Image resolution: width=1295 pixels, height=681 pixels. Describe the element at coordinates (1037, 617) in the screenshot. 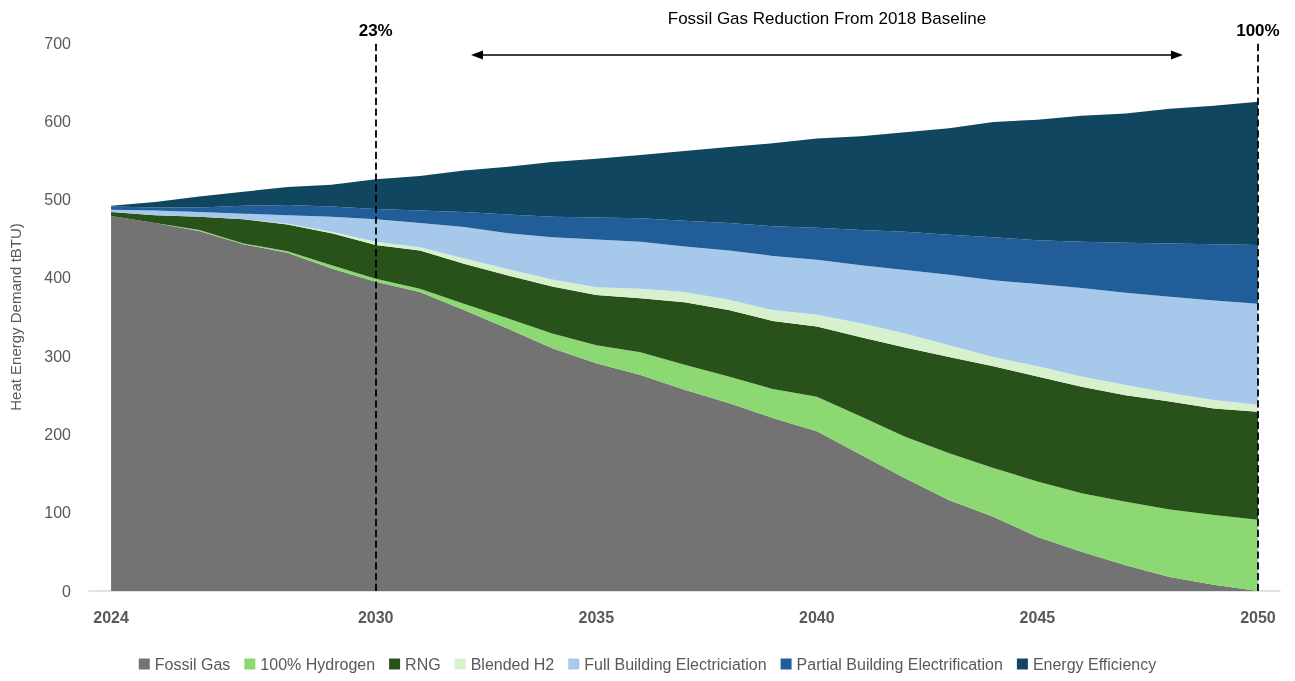

I see `x-tick-label: 2045` at that location.